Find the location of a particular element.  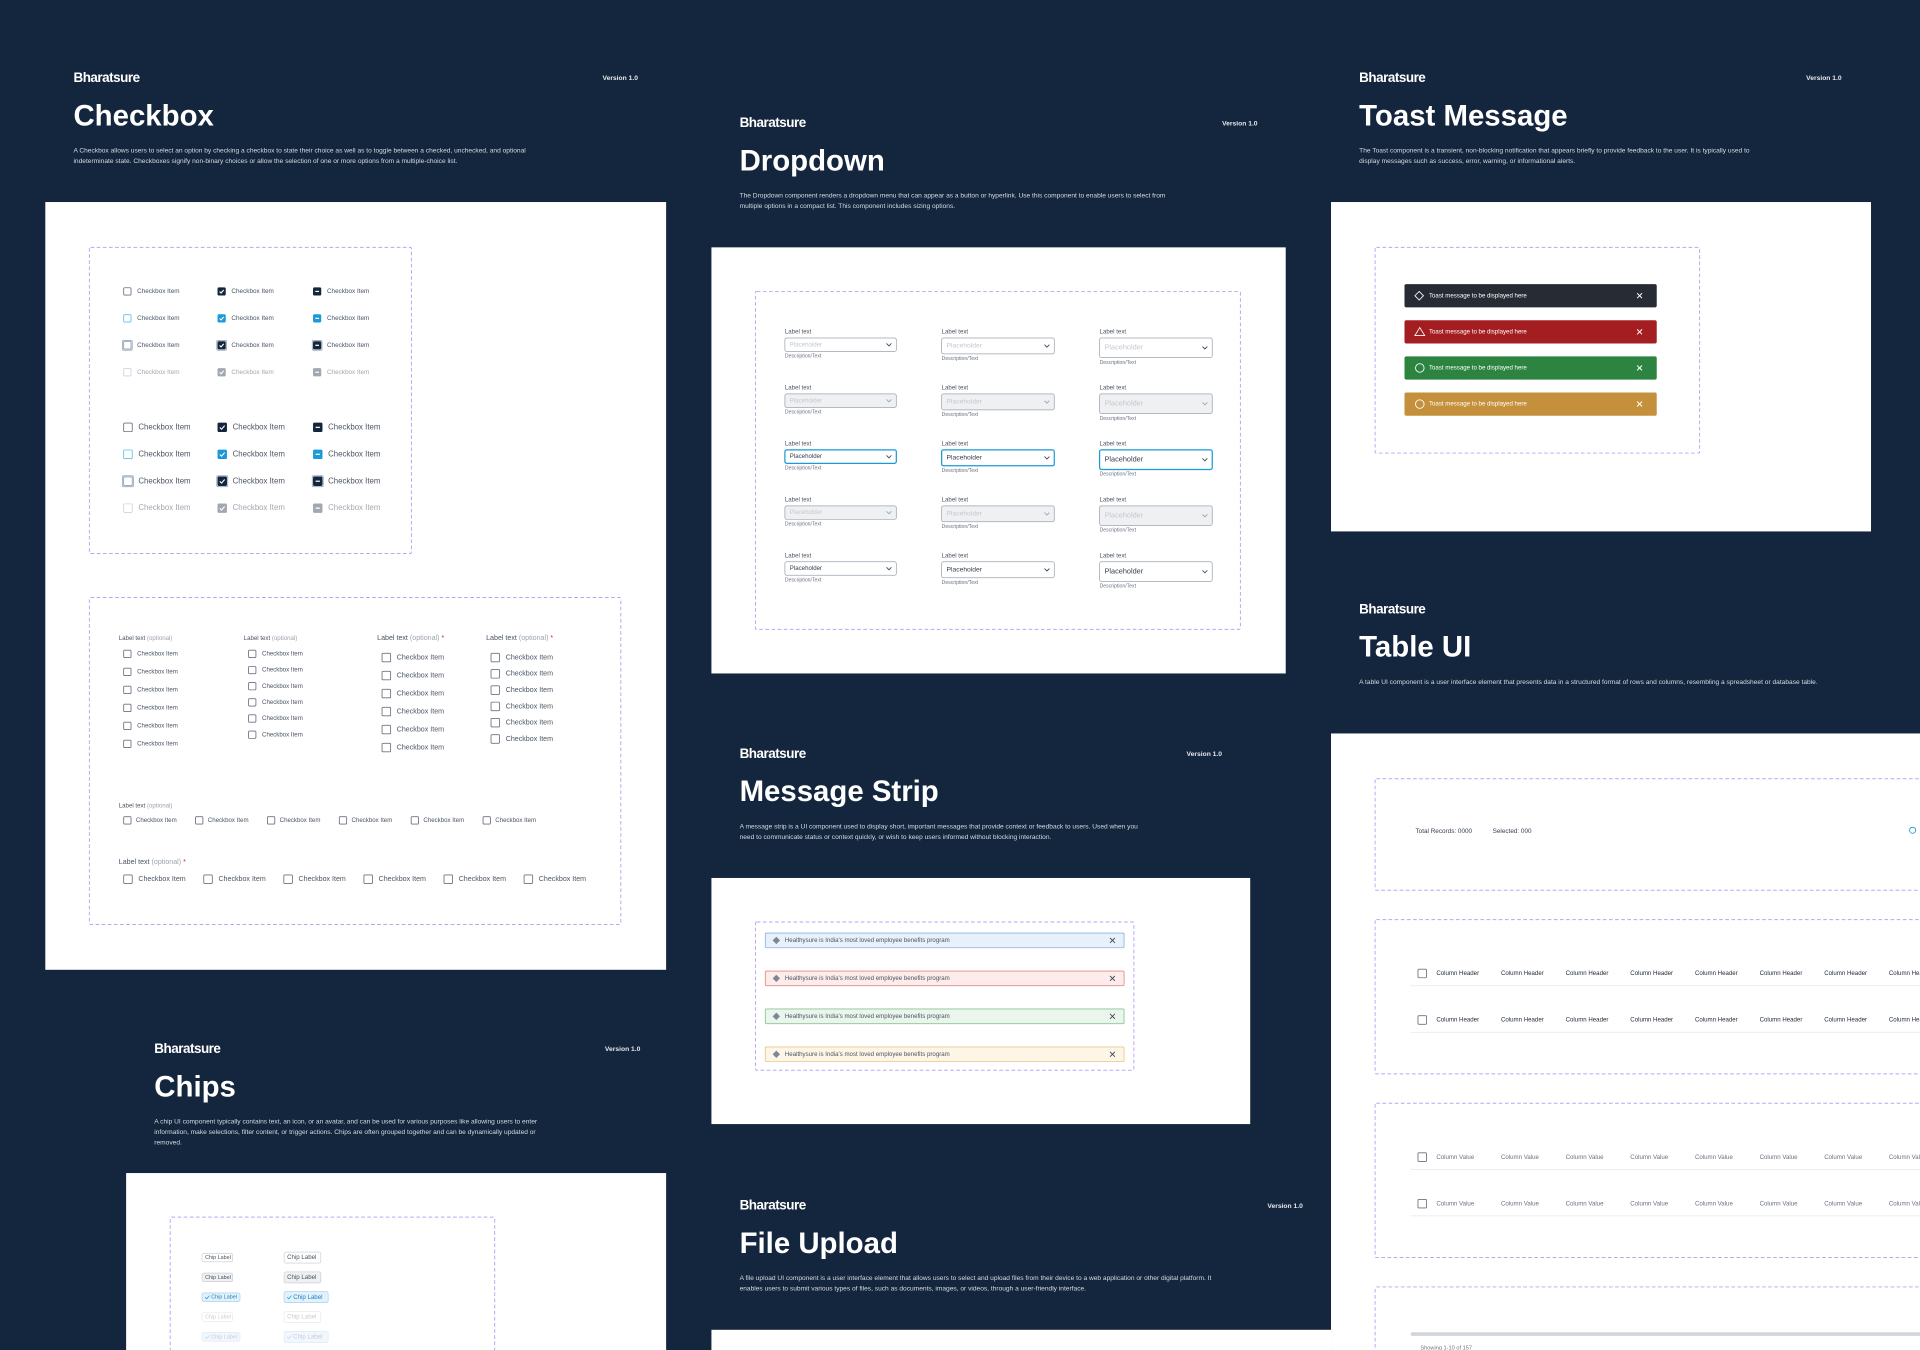

toast is located at coordinates (1530, 368).